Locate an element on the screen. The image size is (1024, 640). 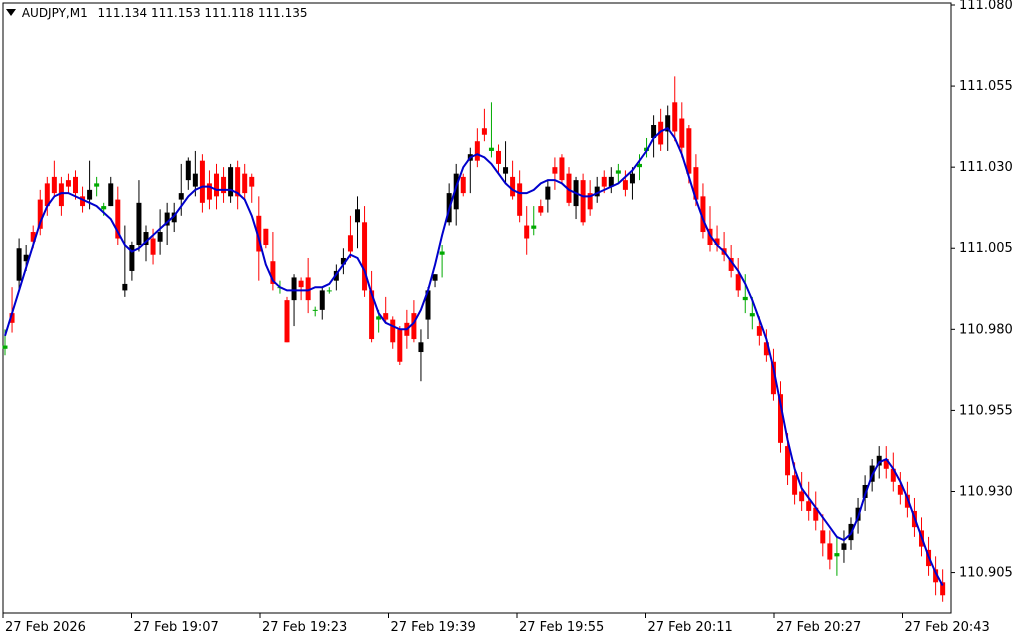
y-tick-label: 110.905 is located at coordinates (986, 573).